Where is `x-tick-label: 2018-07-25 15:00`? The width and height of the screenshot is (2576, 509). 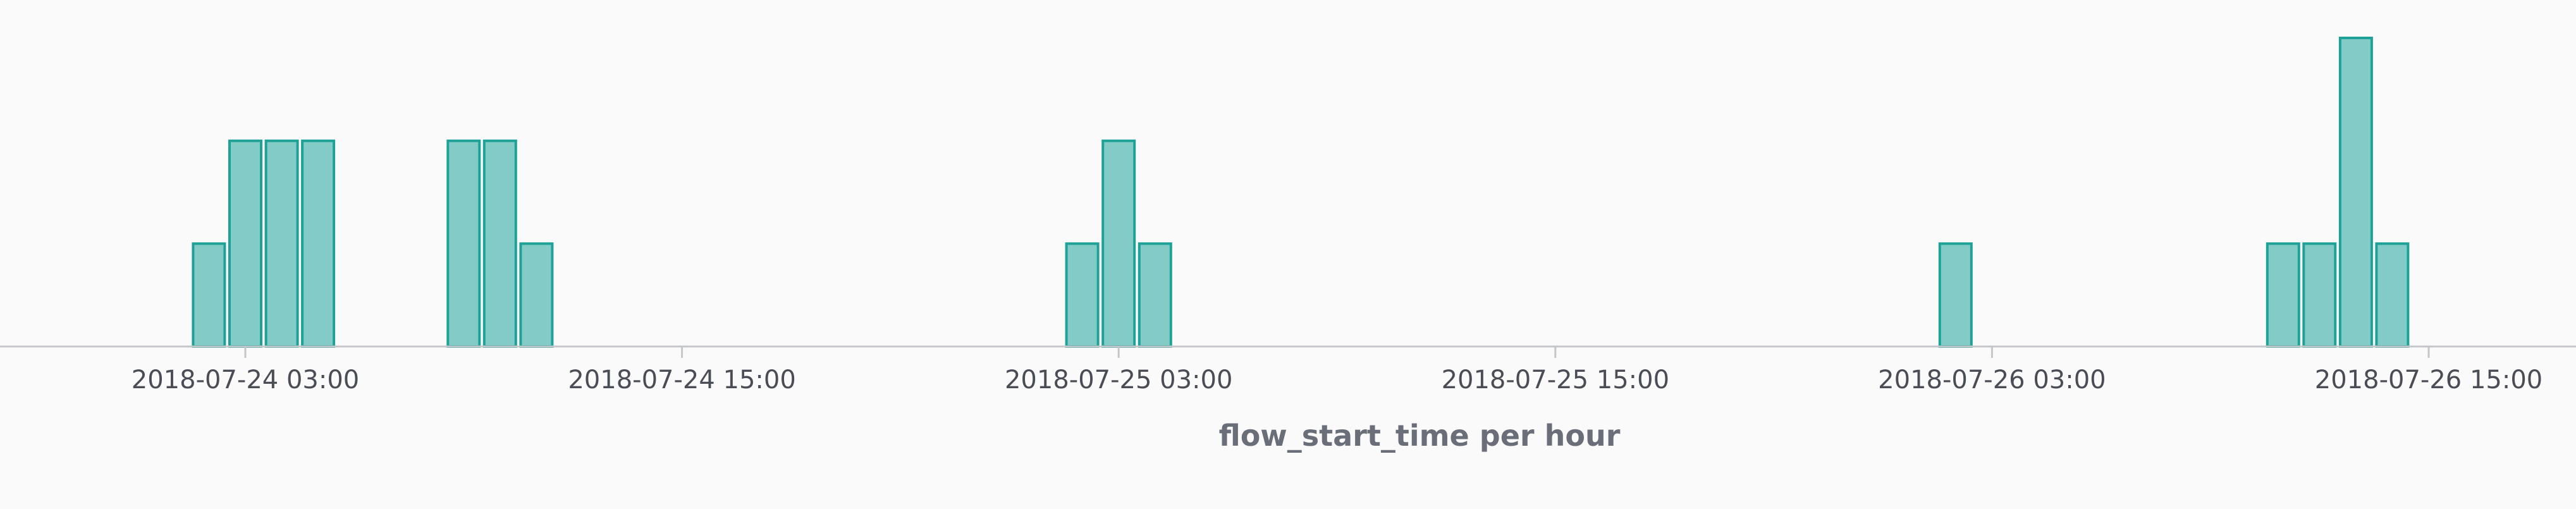 x-tick-label: 2018-07-25 15:00 is located at coordinates (1555, 380).